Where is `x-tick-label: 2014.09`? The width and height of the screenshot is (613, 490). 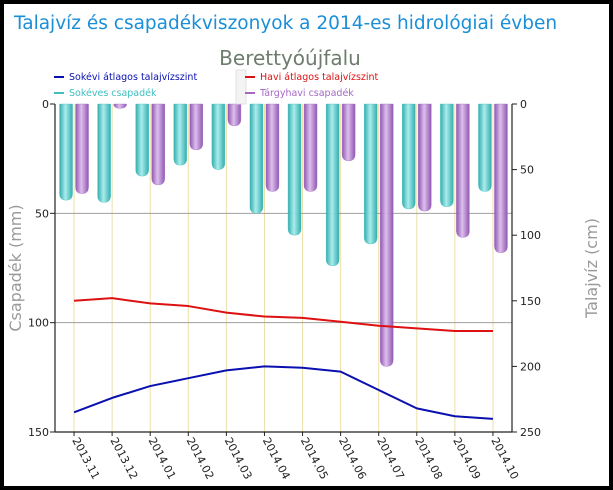
x-tick-label: 2014.09 is located at coordinates (466, 458).